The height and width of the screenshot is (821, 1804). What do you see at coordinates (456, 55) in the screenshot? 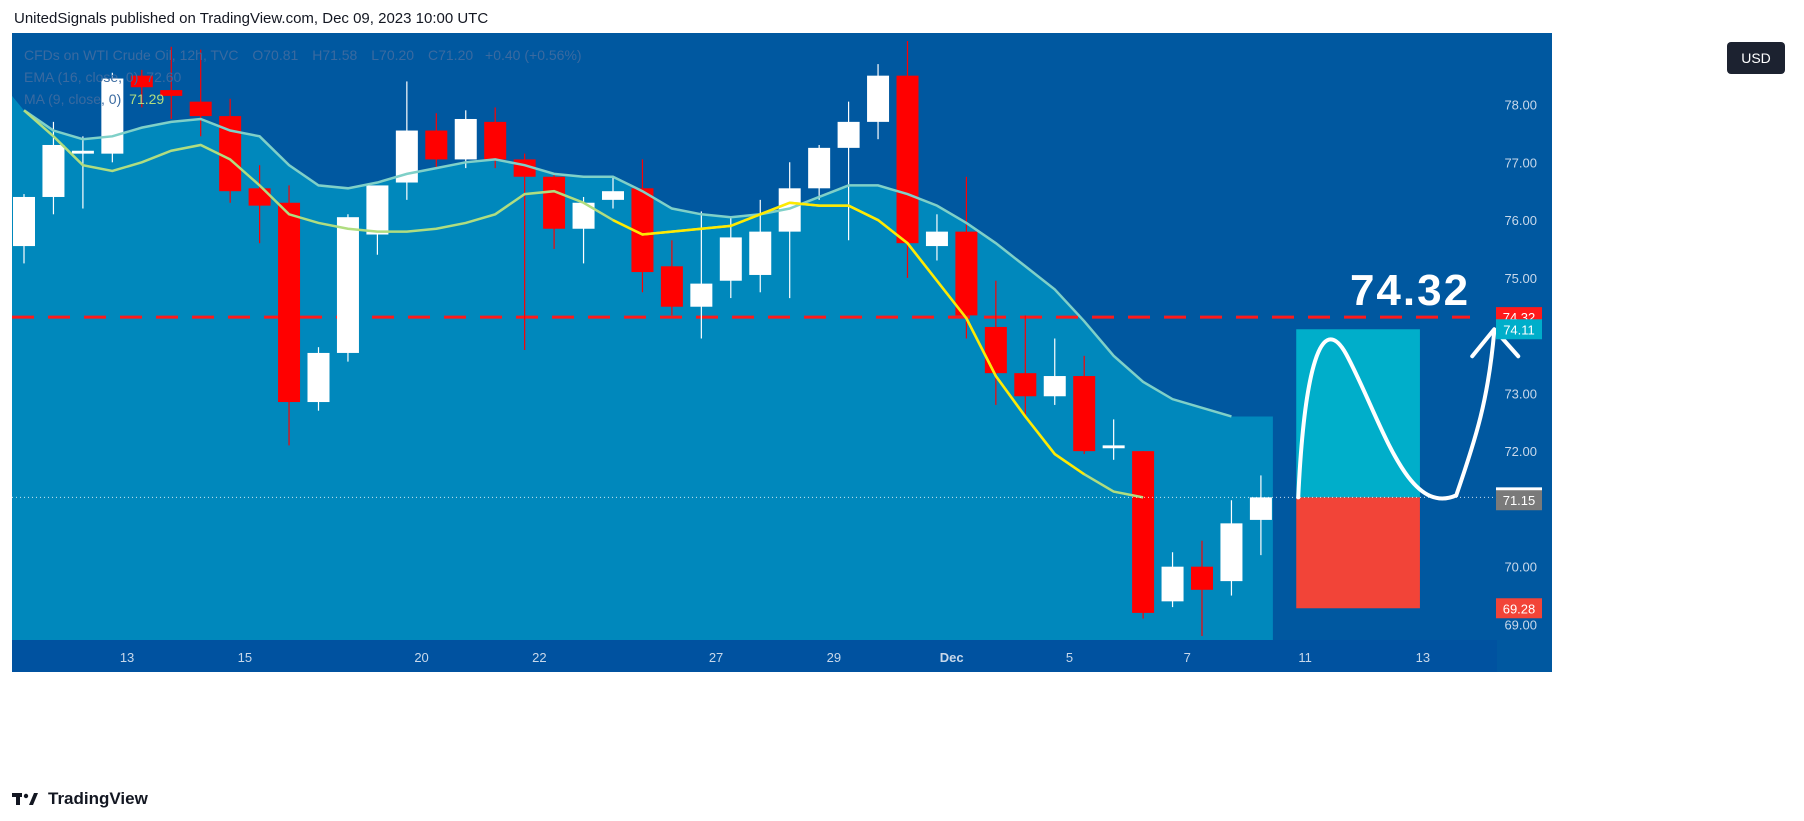
I see `legend-close: 71.20` at bounding box center [456, 55].